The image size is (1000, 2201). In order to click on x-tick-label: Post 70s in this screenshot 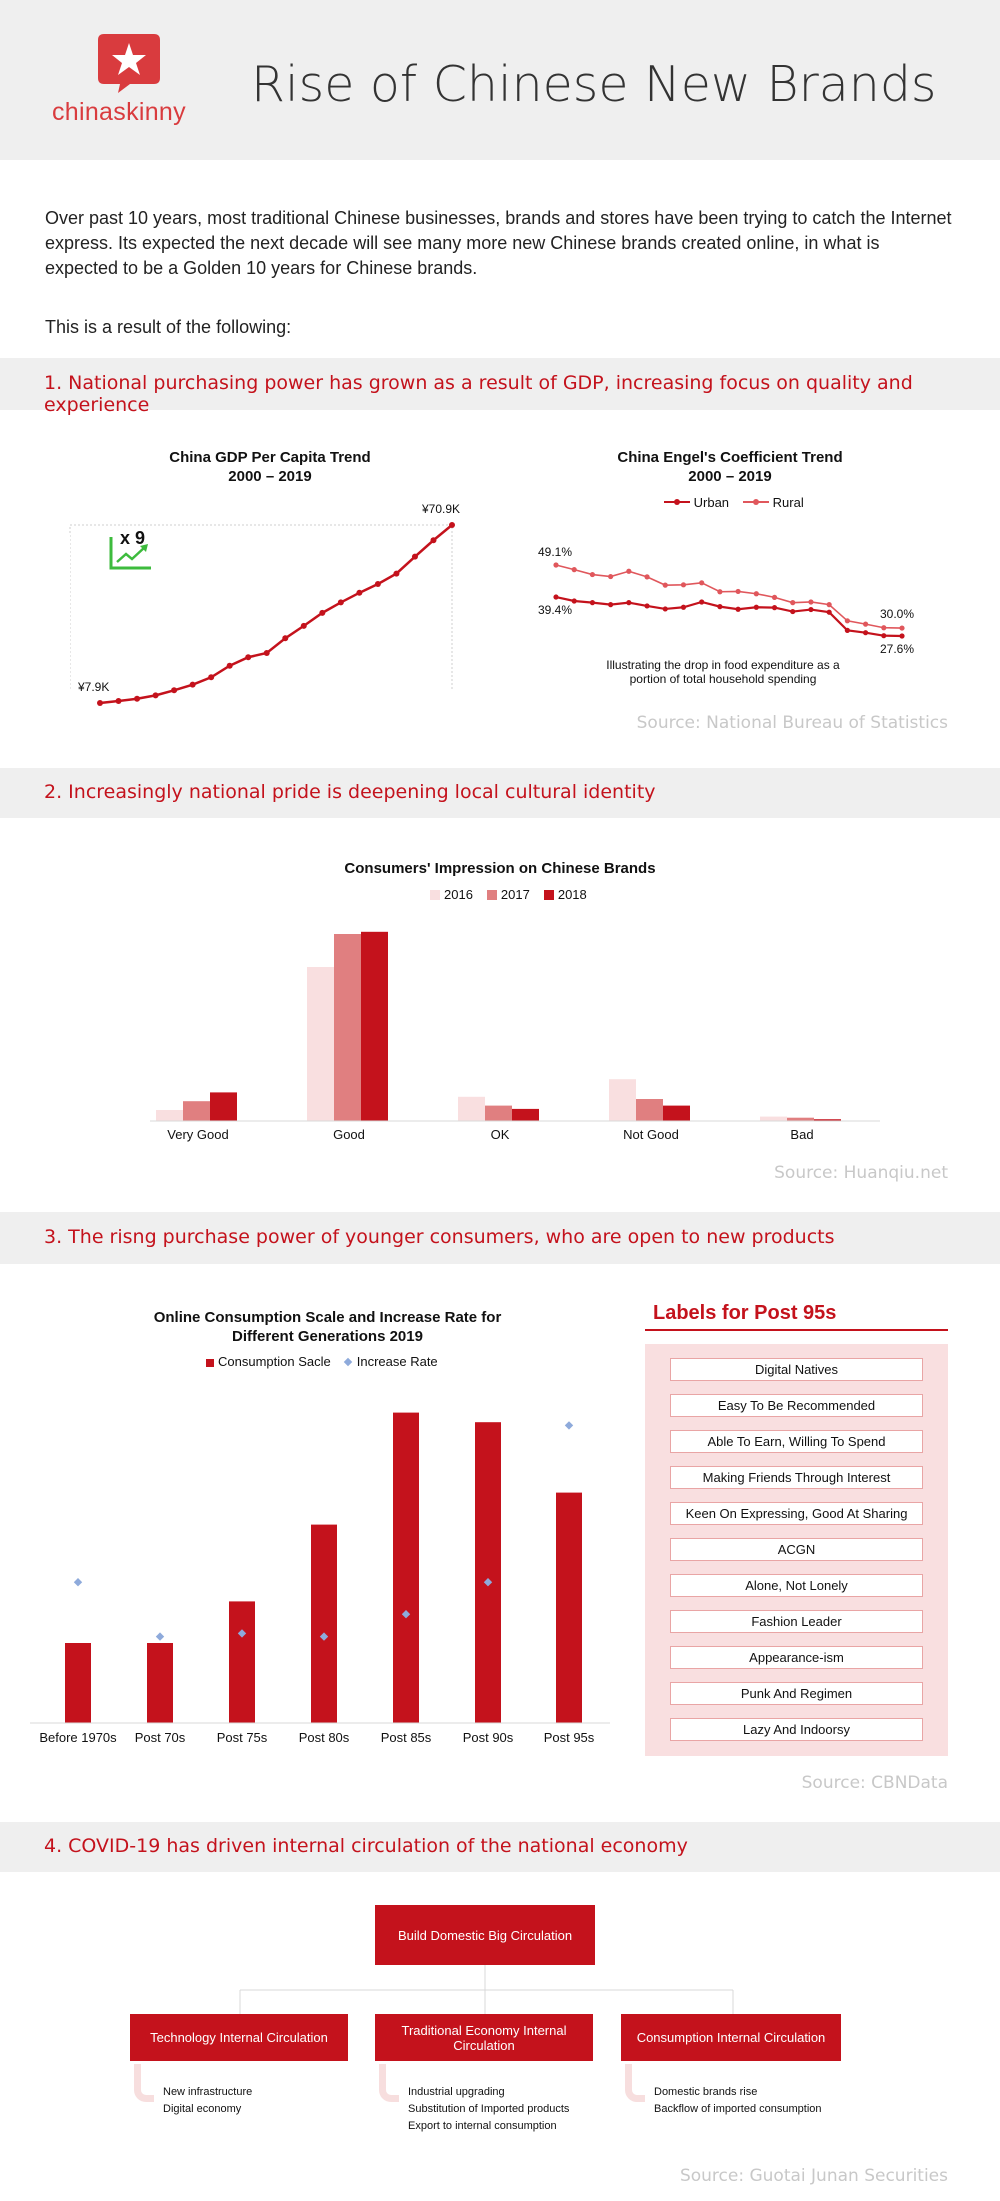, I will do `click(160, 1737)`.